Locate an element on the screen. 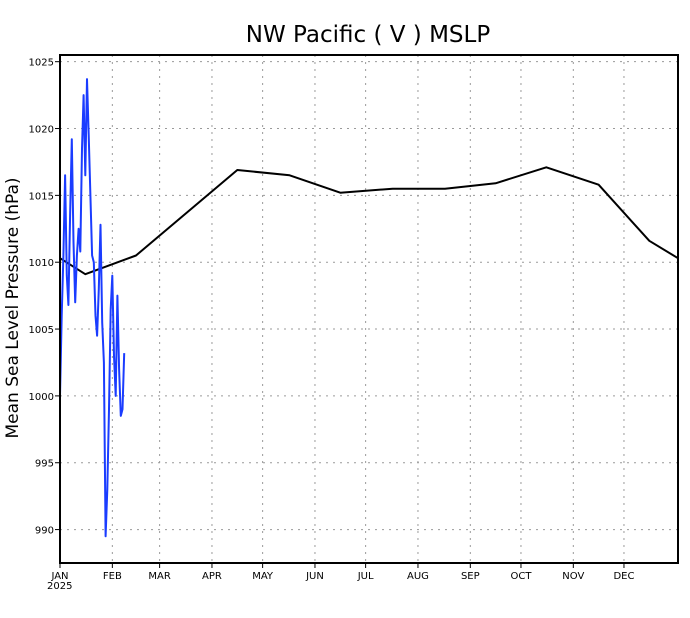  y-tick-label: 1015 is located at coordinates (41, 196).